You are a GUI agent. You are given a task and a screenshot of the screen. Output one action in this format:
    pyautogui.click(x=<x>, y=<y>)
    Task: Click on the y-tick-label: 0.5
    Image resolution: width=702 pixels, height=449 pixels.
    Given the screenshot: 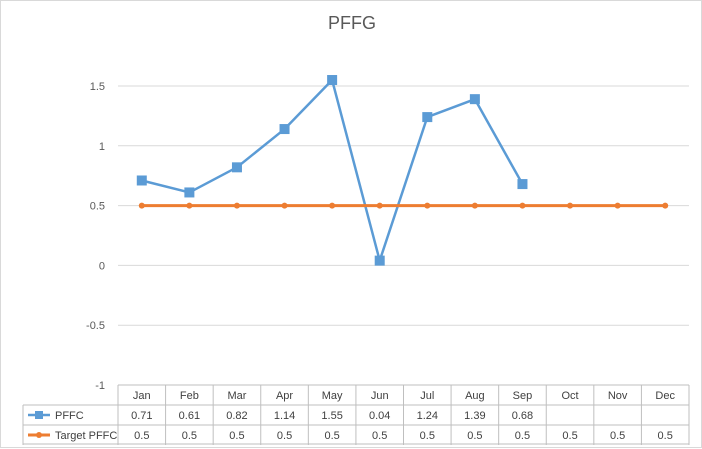 What is the action you would take?
    pyautogui.click(x=97, y=207)
    